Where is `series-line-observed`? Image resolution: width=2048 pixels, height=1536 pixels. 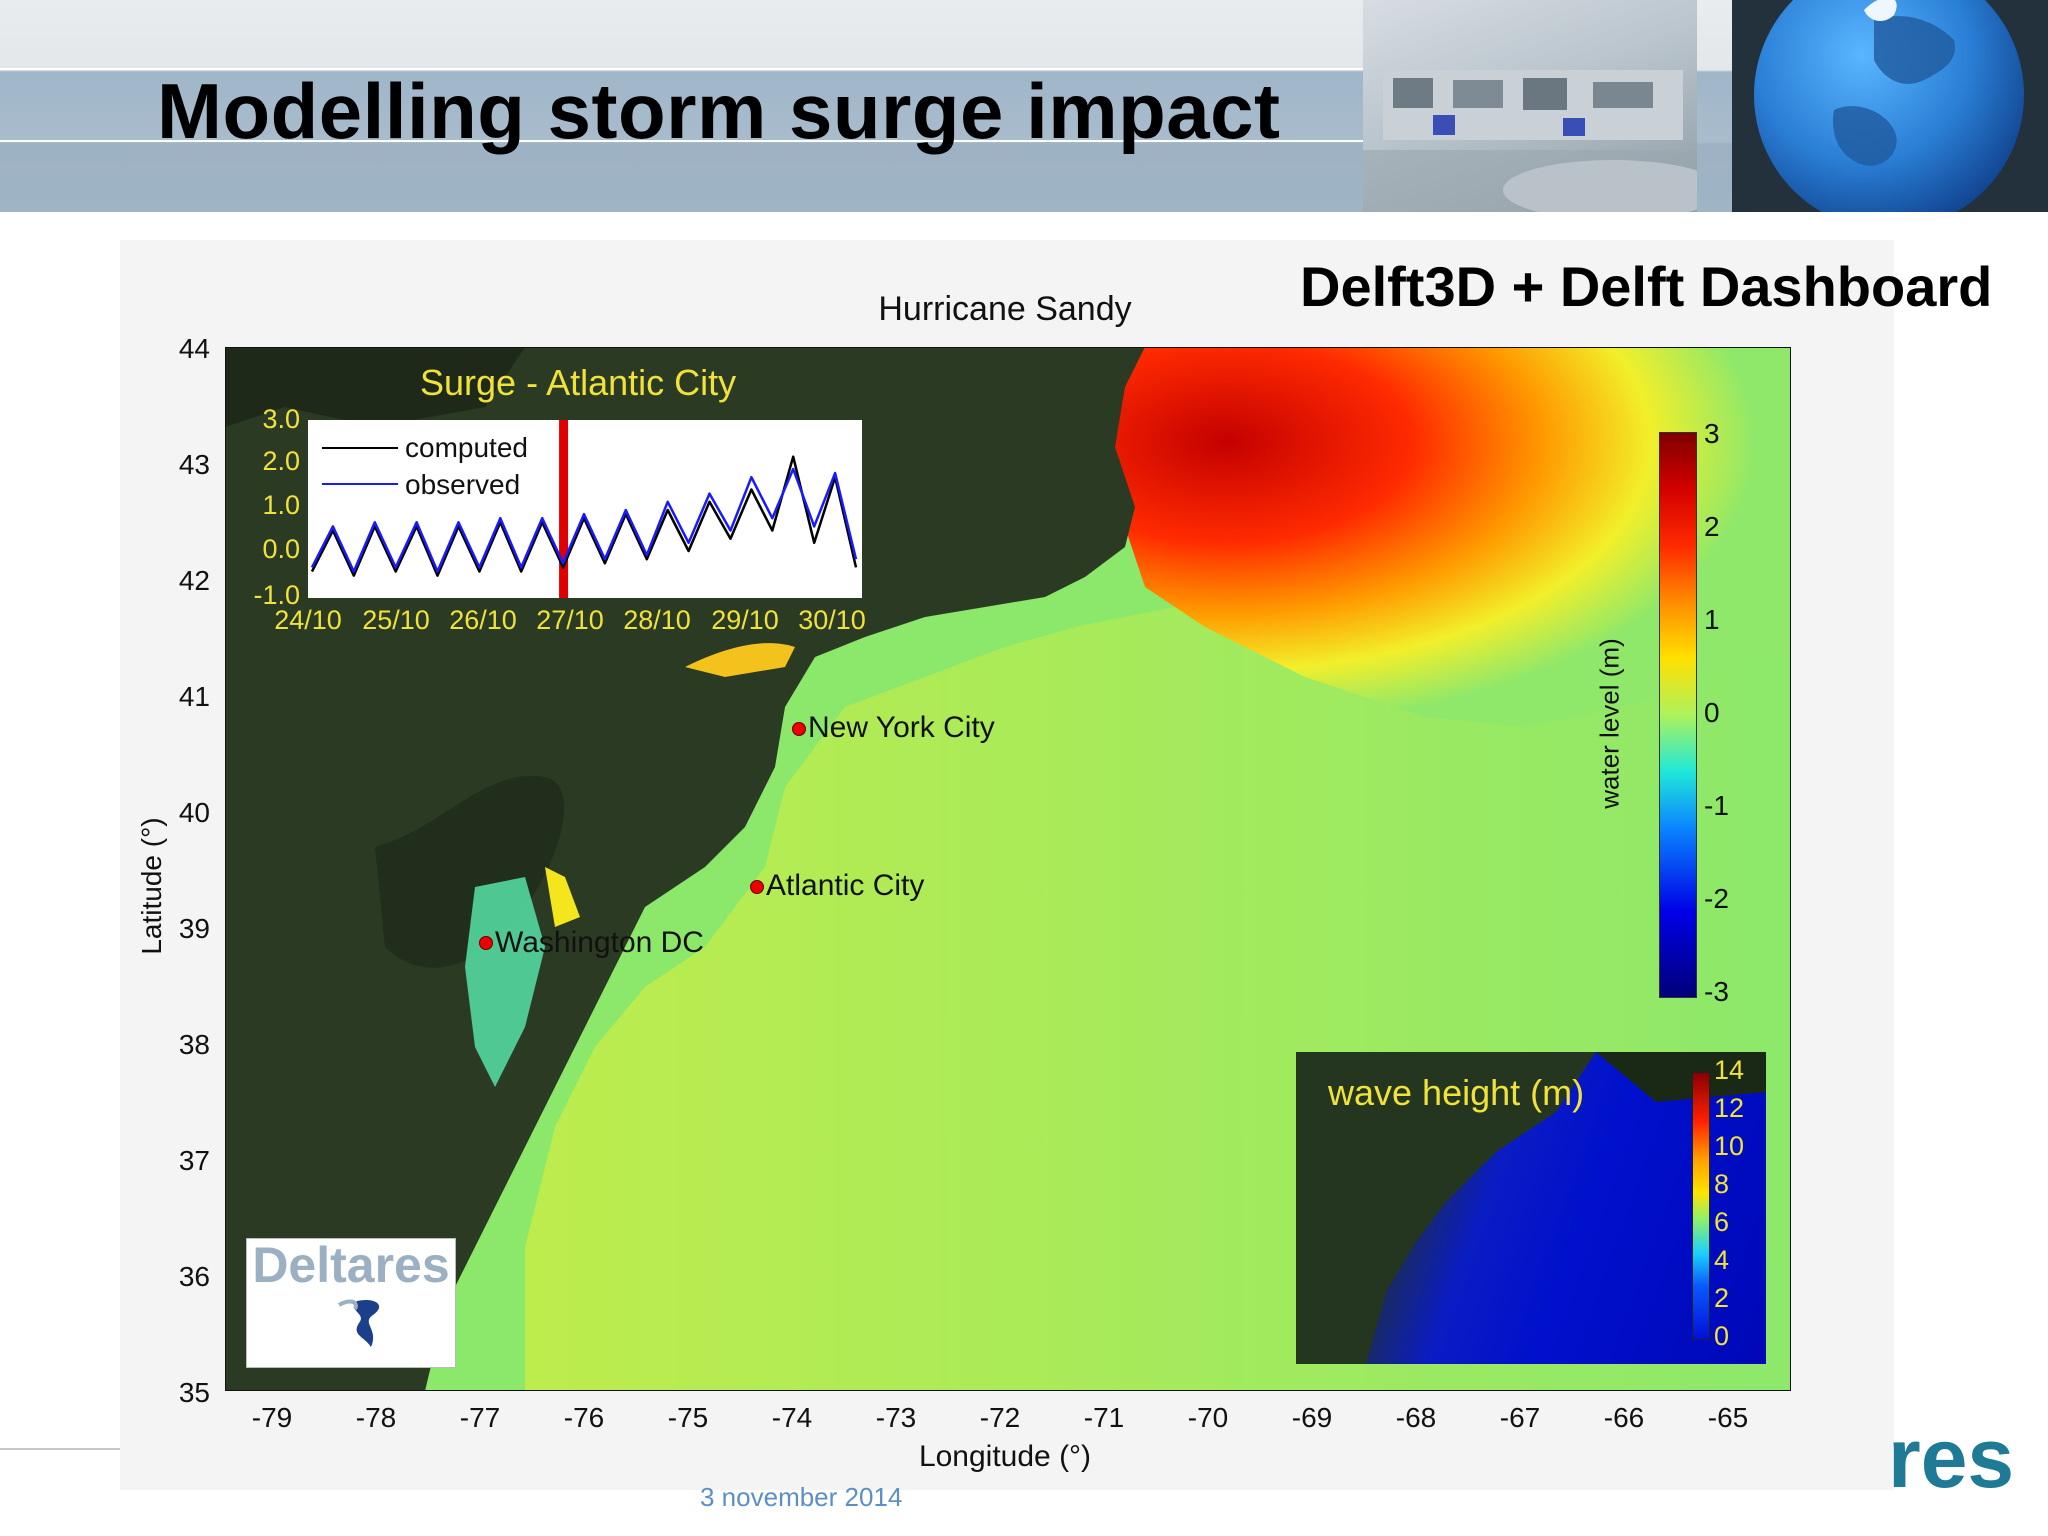 series-line-observed is located at coordinates (584, 520).